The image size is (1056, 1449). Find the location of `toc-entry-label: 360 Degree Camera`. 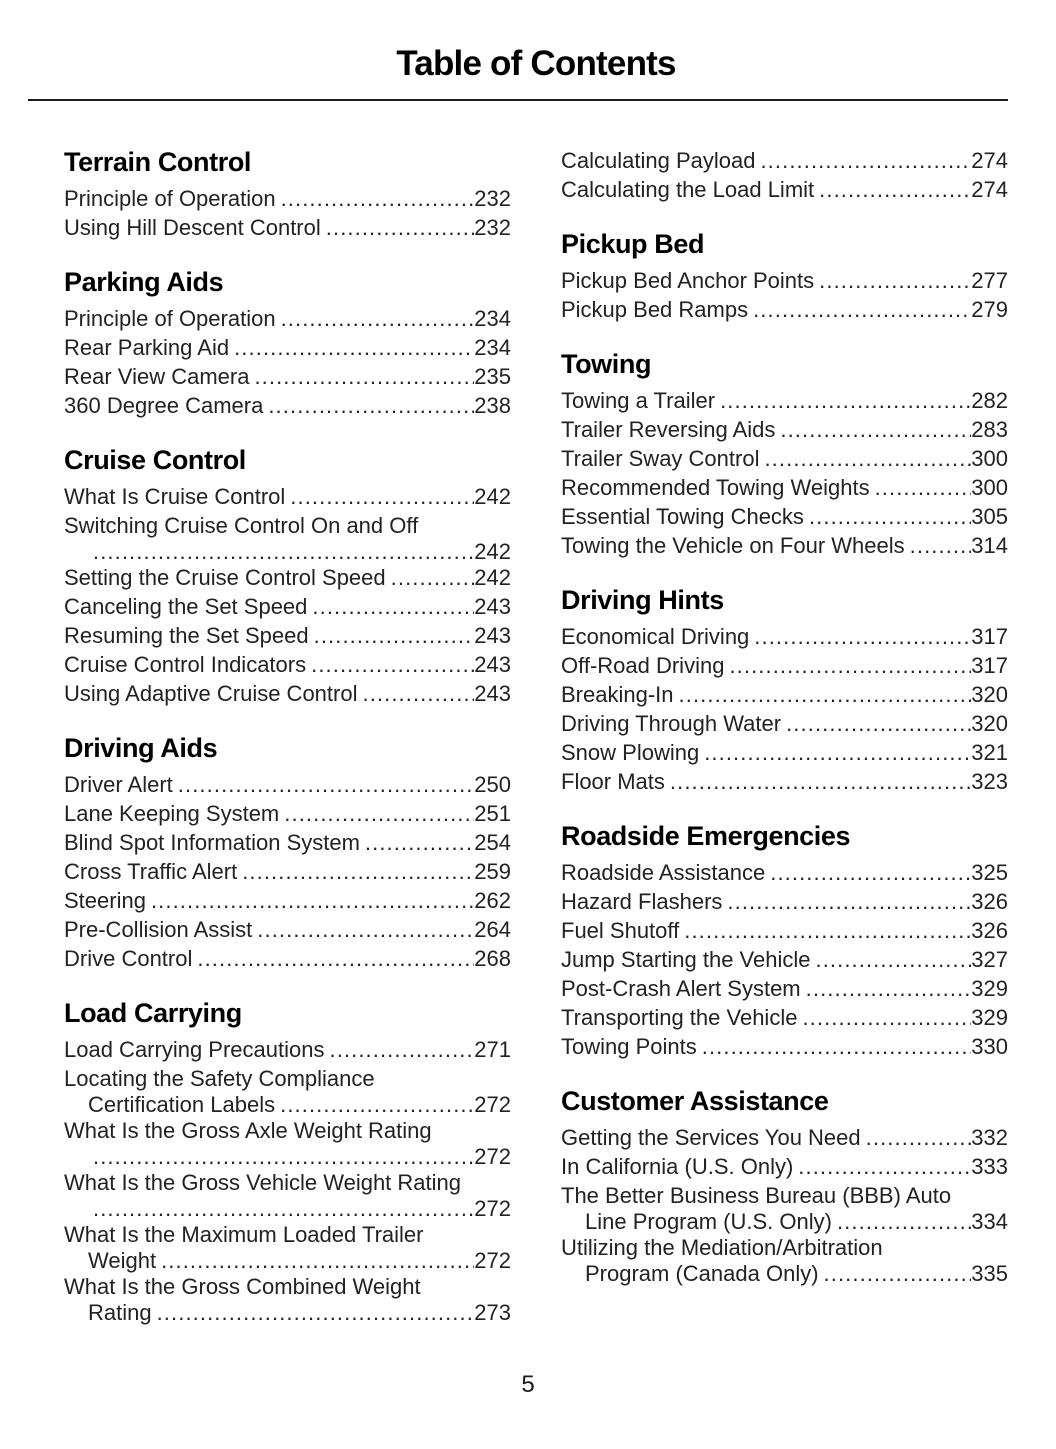

toc-entry-label: 360 Degree Camera is located at coordinates (164, 405).